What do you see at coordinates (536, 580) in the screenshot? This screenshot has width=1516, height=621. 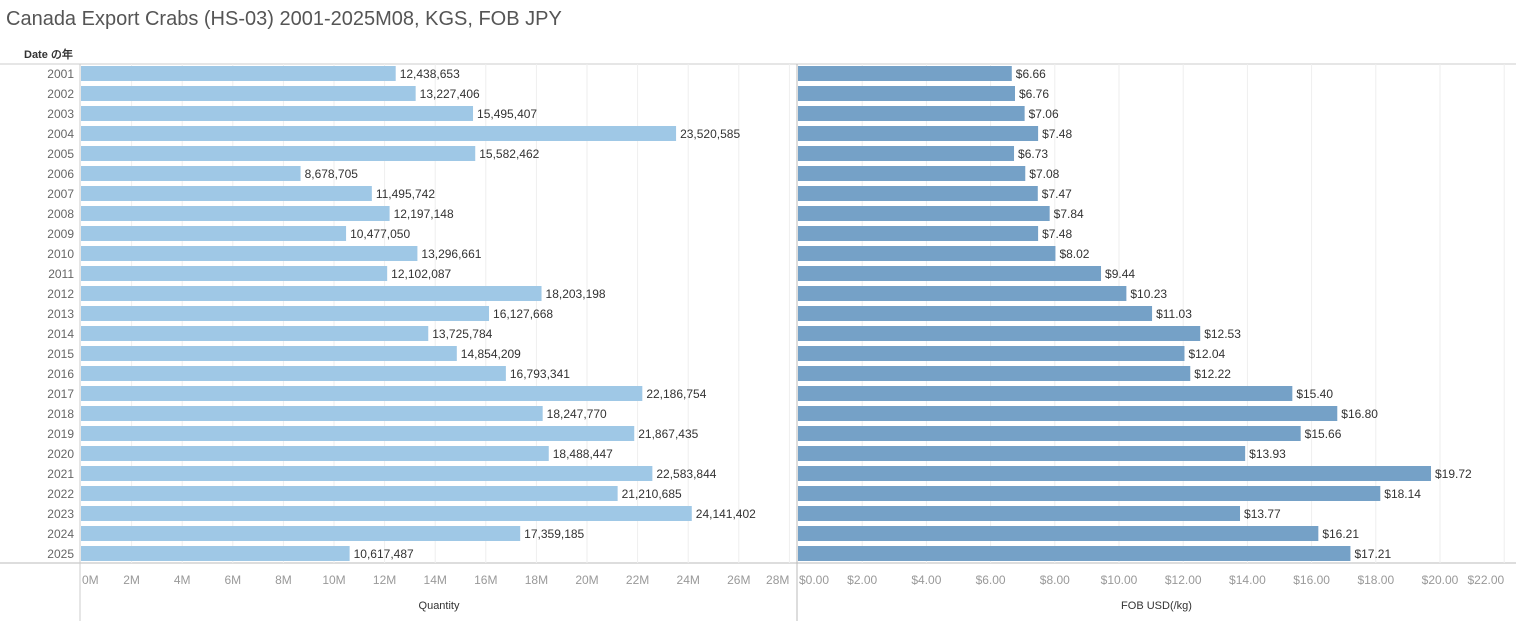 I see `x-tick-label: 18M` at bounding box center [536, 580].